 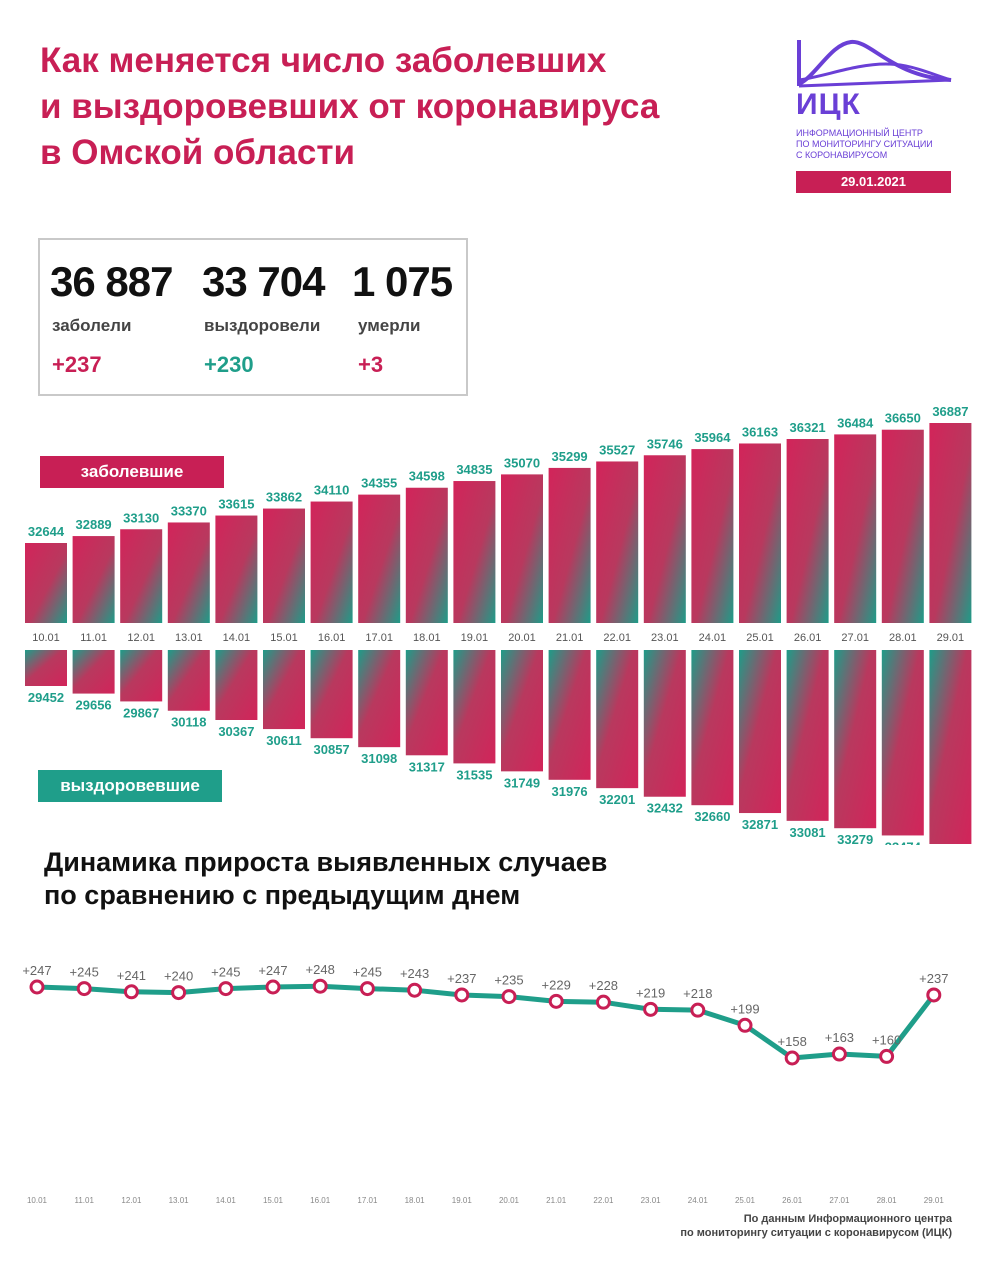 What do you see at coordinates (226, 1200) in the screenshot?
I see `line-x-tick-label: 14.01` at bounding box center [226, 1200].